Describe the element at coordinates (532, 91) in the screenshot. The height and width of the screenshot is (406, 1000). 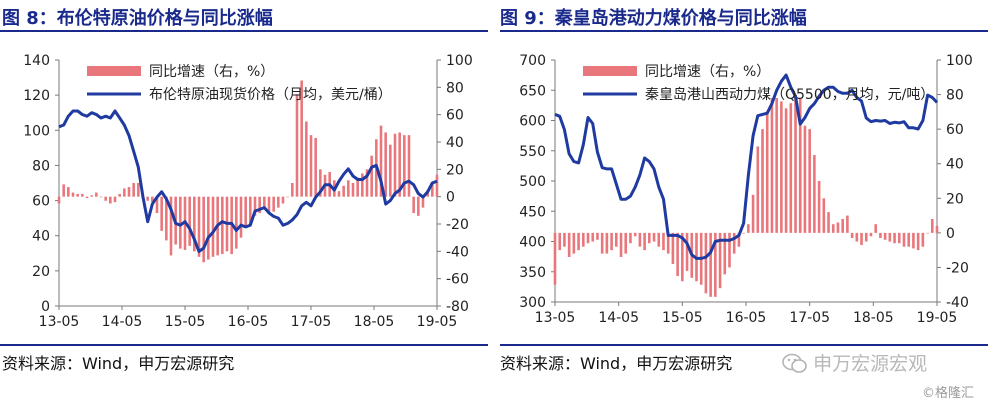
I see `y-left-tick-label: 650` at that location.